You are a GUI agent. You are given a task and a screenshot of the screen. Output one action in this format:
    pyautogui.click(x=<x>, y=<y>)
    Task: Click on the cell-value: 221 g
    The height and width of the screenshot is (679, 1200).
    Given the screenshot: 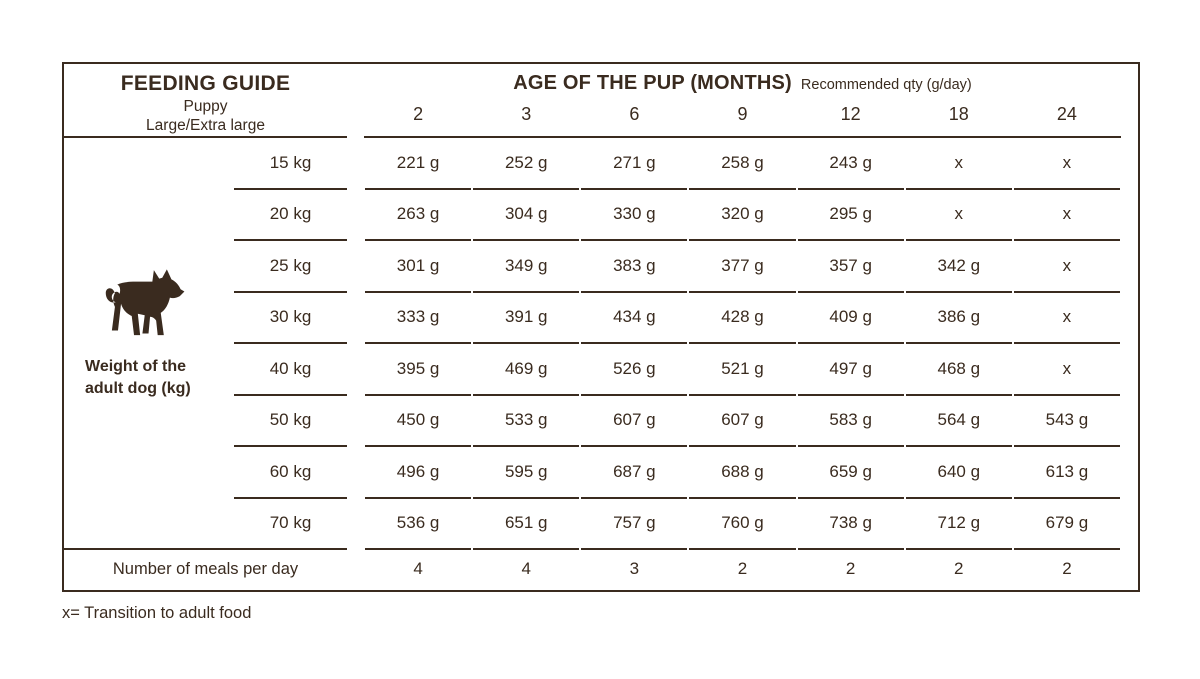 What is the action you would take?
    pyautogui.click(x=418, y=164)
    